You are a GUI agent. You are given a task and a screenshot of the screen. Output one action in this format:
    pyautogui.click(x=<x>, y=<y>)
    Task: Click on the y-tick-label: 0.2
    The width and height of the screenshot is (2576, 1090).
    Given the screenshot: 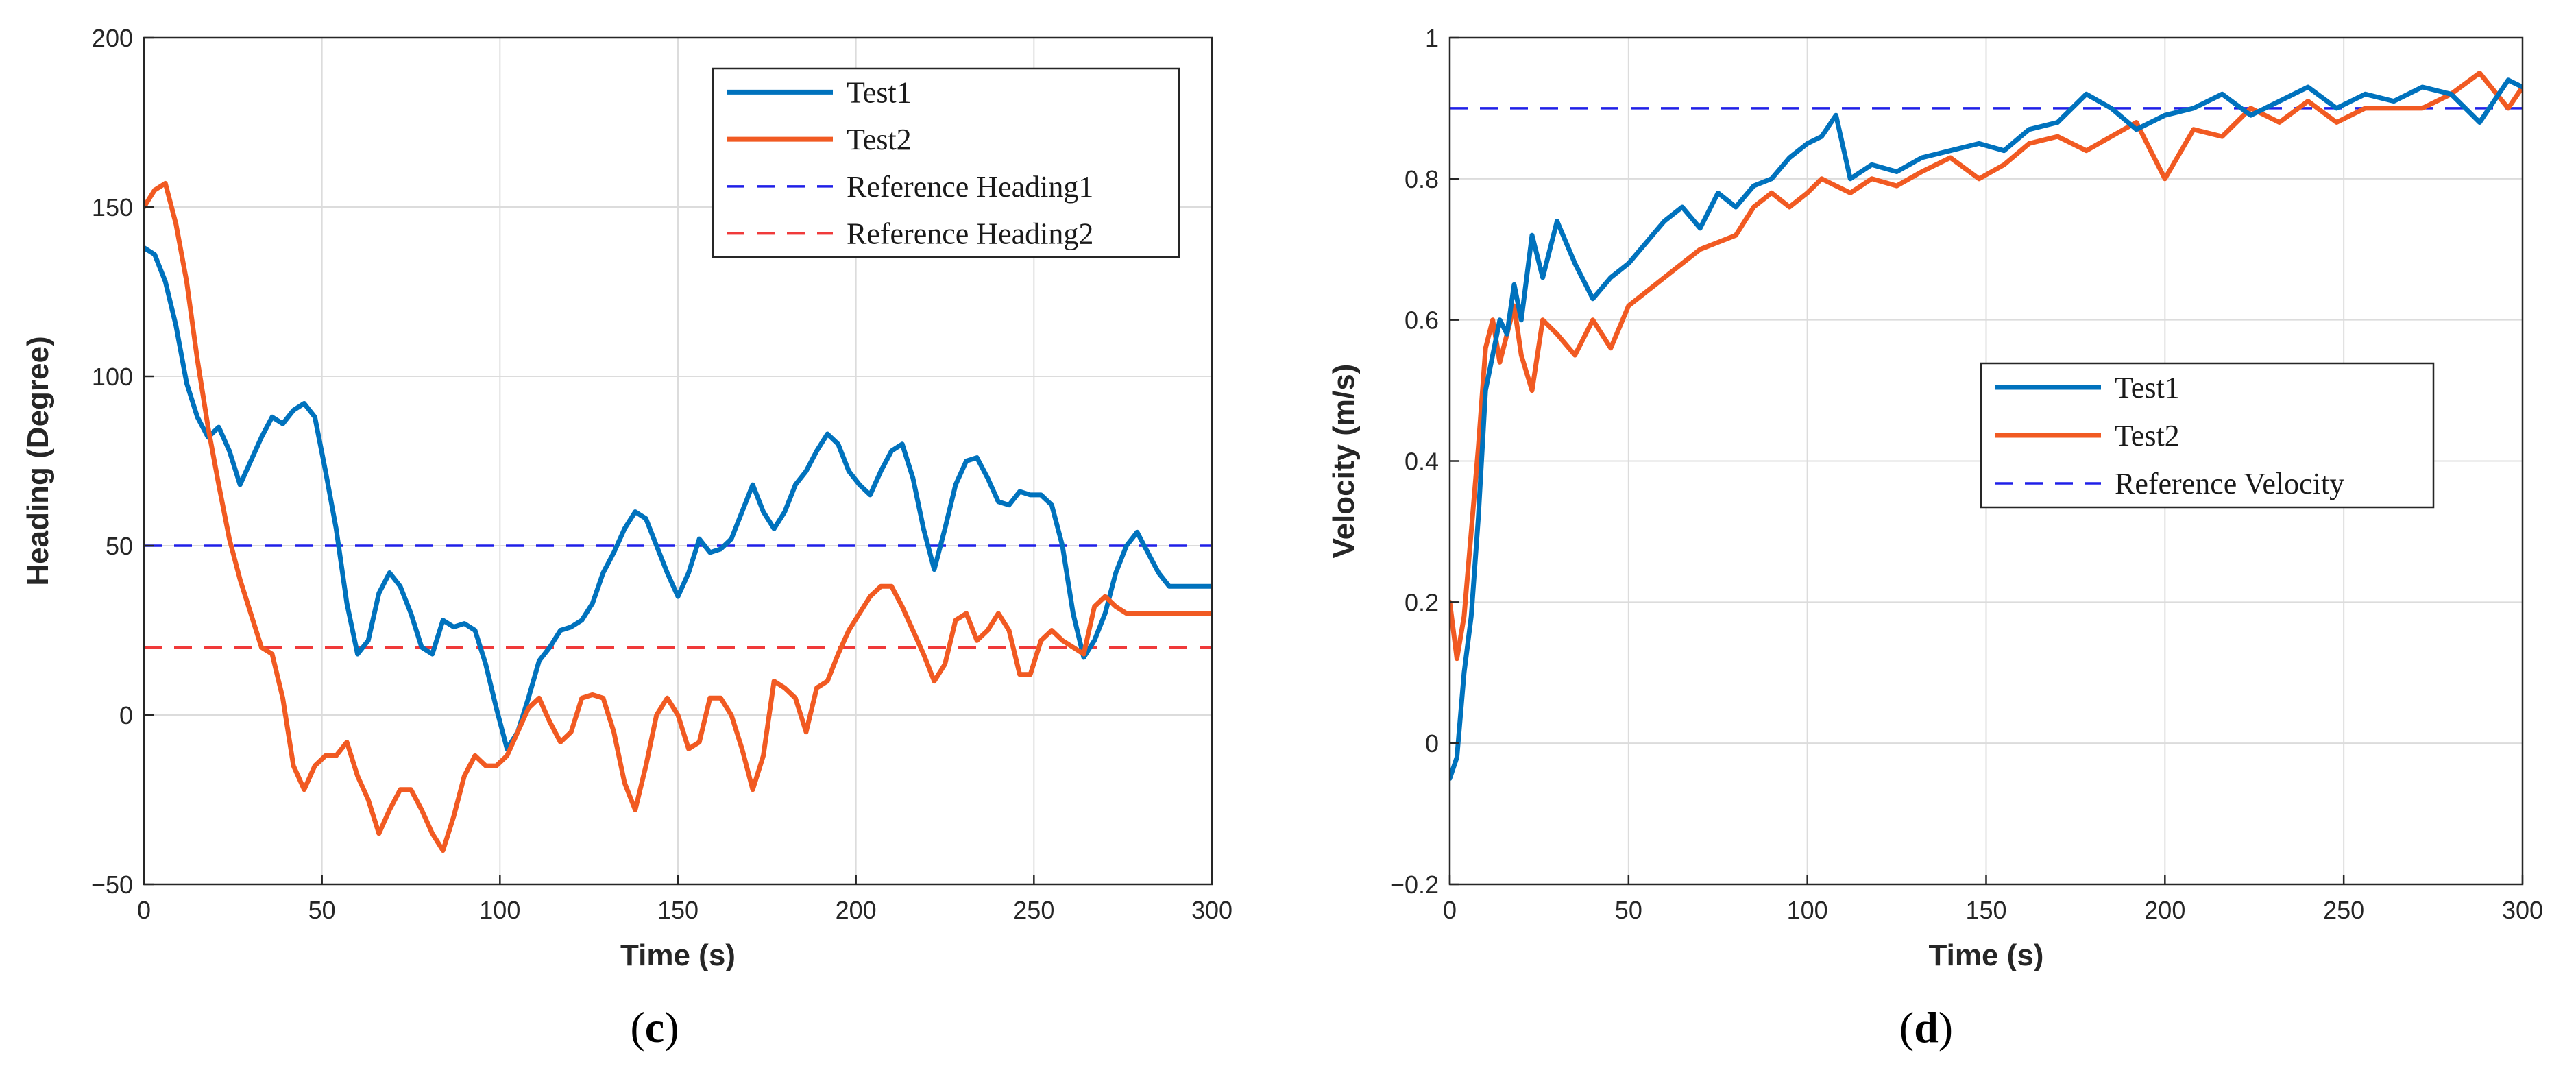 What is the action you would take?
    pyautogui.click(x=1422, y=602)
    